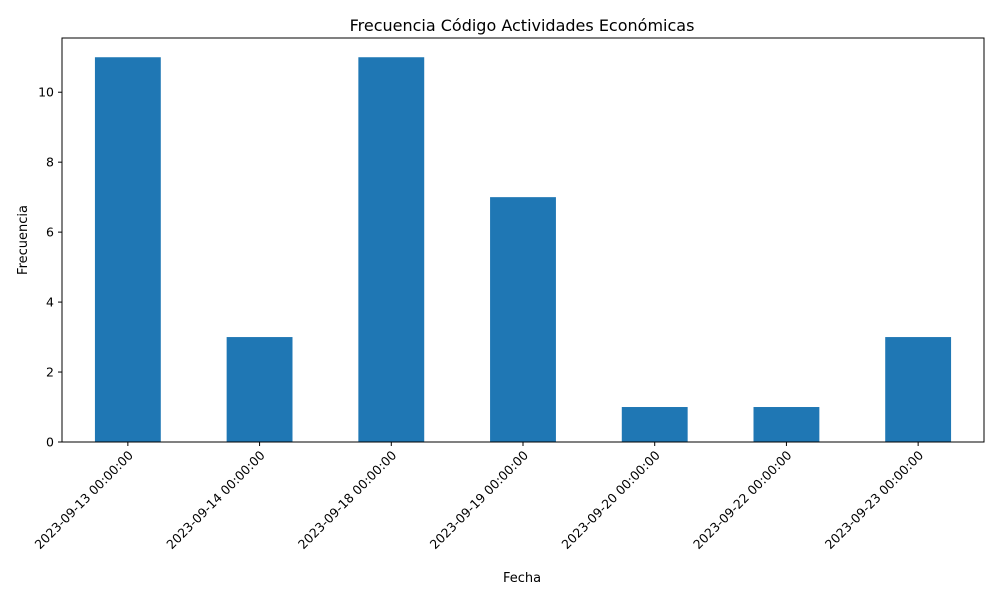  What do you see at coordinates (215, 499) in the screenshot?
I see `x-tick-label: 2023-09-14 00:00:00` at bounding box center [215, 499].